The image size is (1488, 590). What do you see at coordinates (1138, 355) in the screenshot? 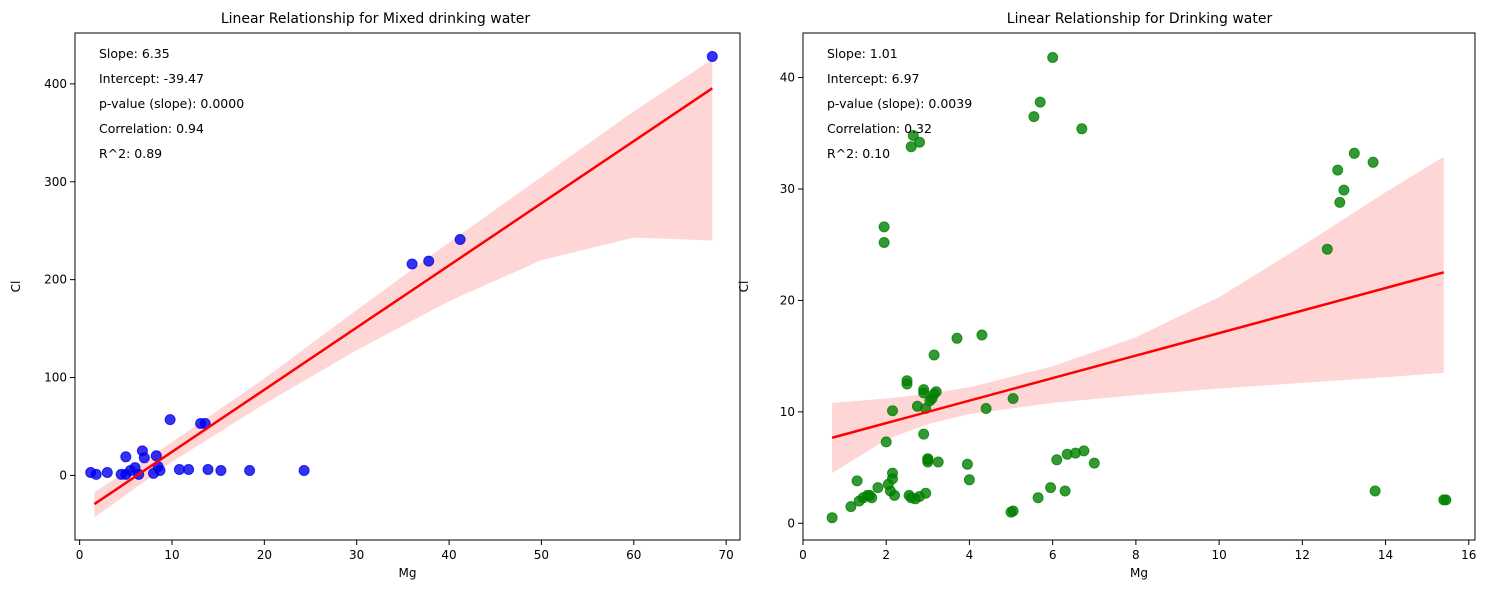
I see `regression-line` at bounding box center [1138, 355].